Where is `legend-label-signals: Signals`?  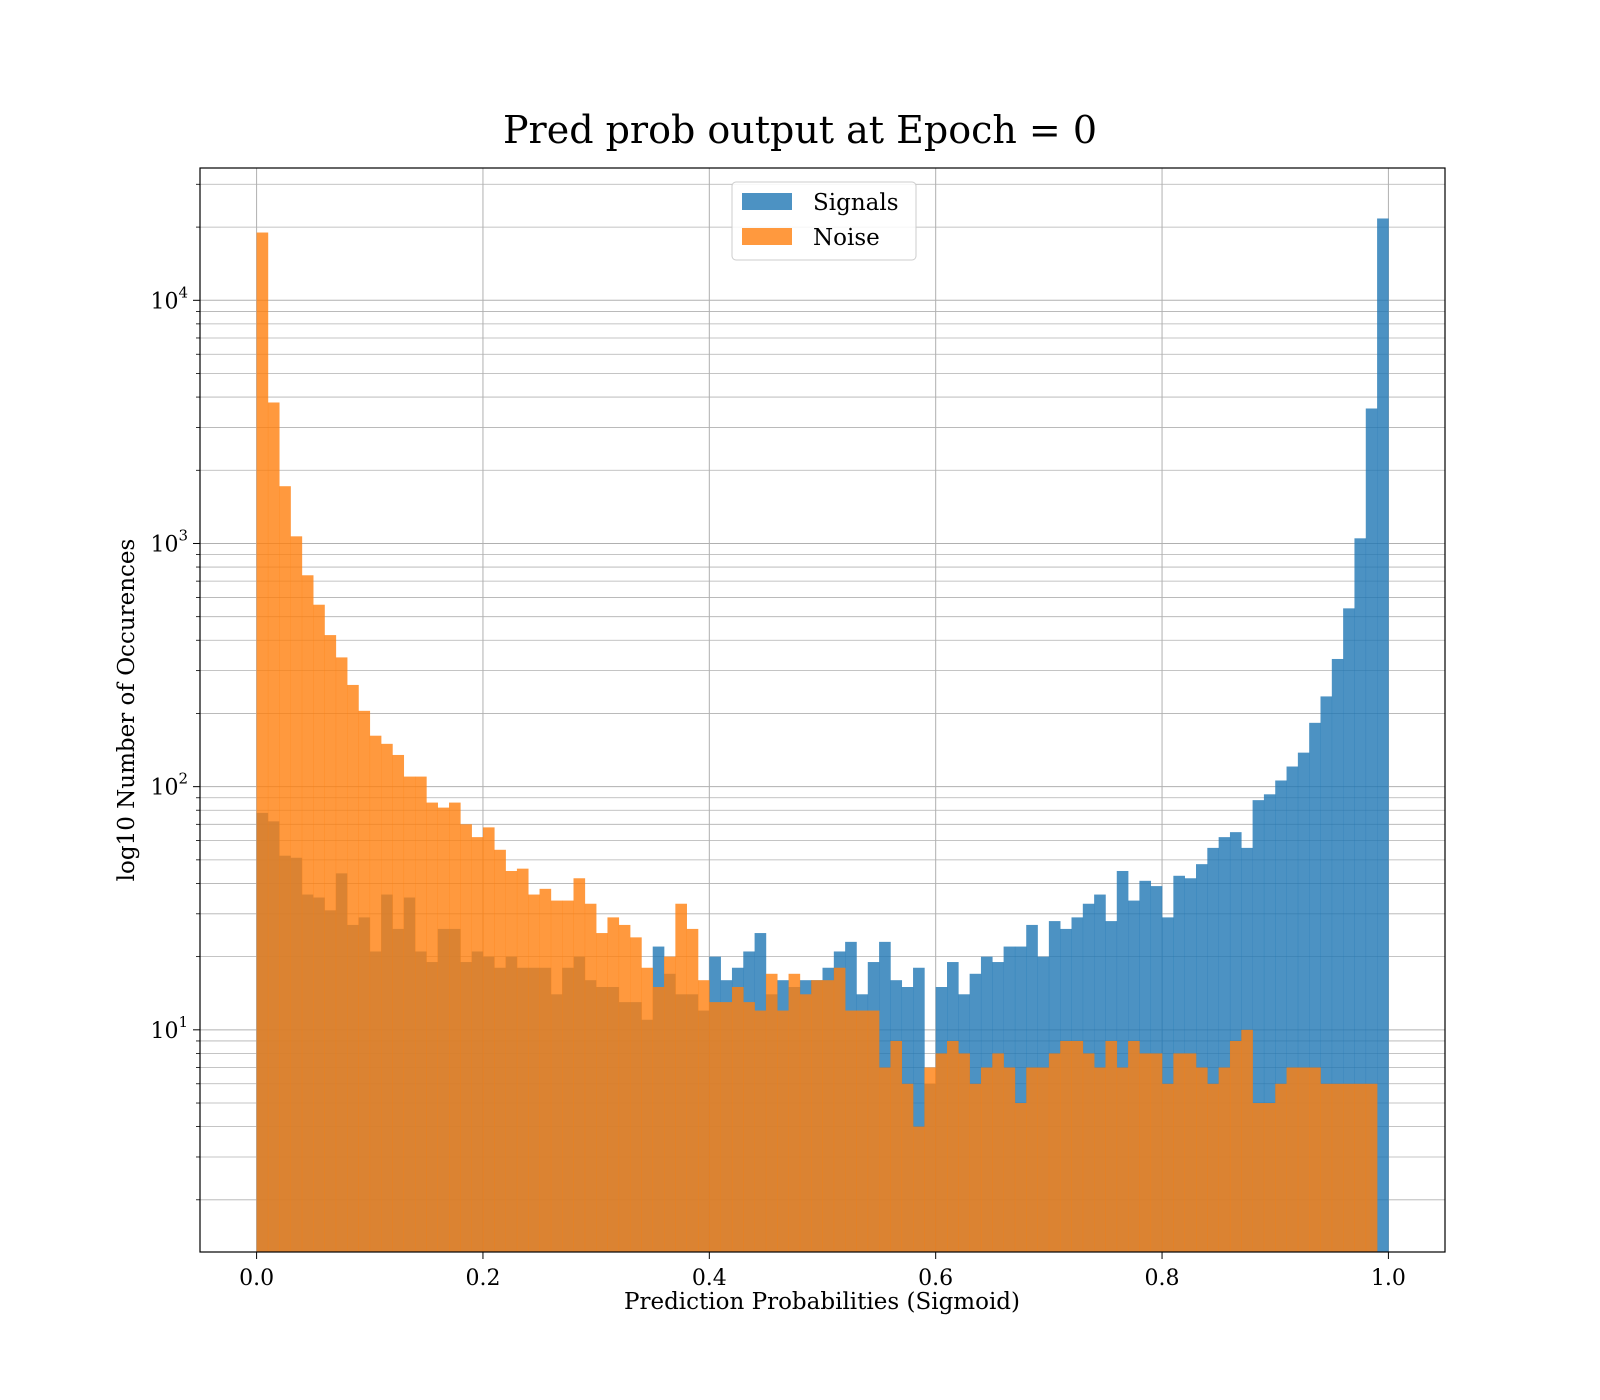
legend-label-signals: Signals is located at coordinates (856, 203).